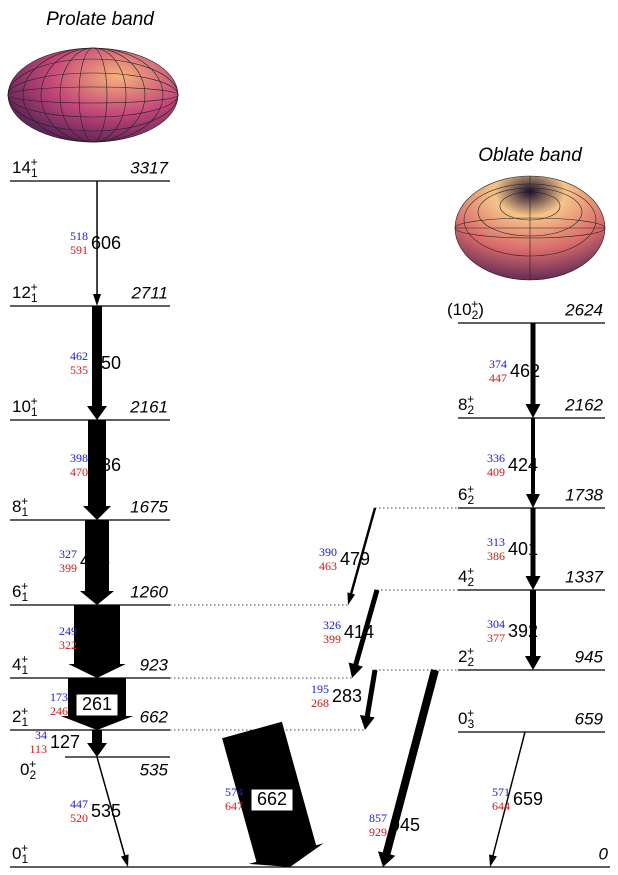 The height and width of the screenshot is (875, 618). I want to click on lower-value: 322, so click(68, 645).